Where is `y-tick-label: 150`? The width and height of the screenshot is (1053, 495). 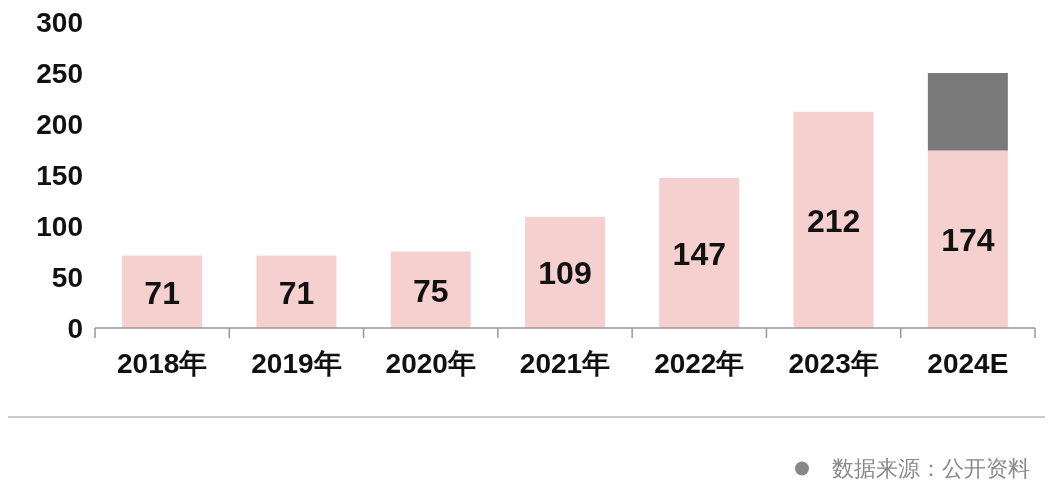
y-tick-label: 150 is located at coordinates (59, 175).